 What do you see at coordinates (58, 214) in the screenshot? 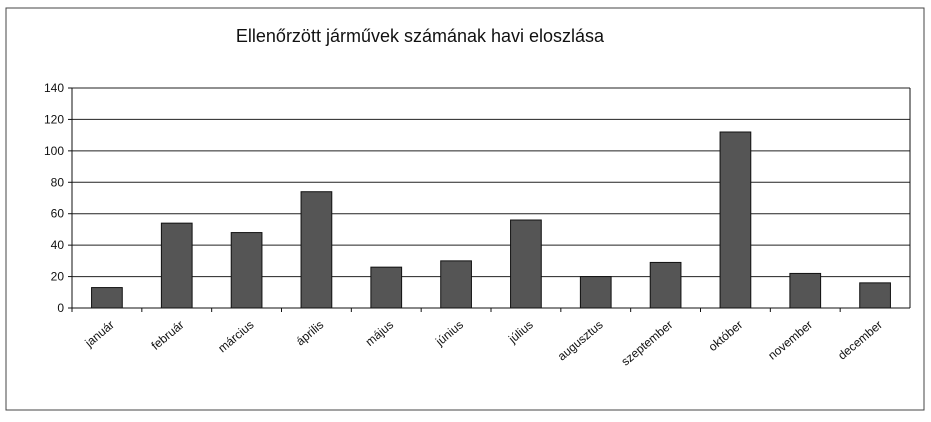
I see `y-tick-label: 60` at bounding box center [58, 214].